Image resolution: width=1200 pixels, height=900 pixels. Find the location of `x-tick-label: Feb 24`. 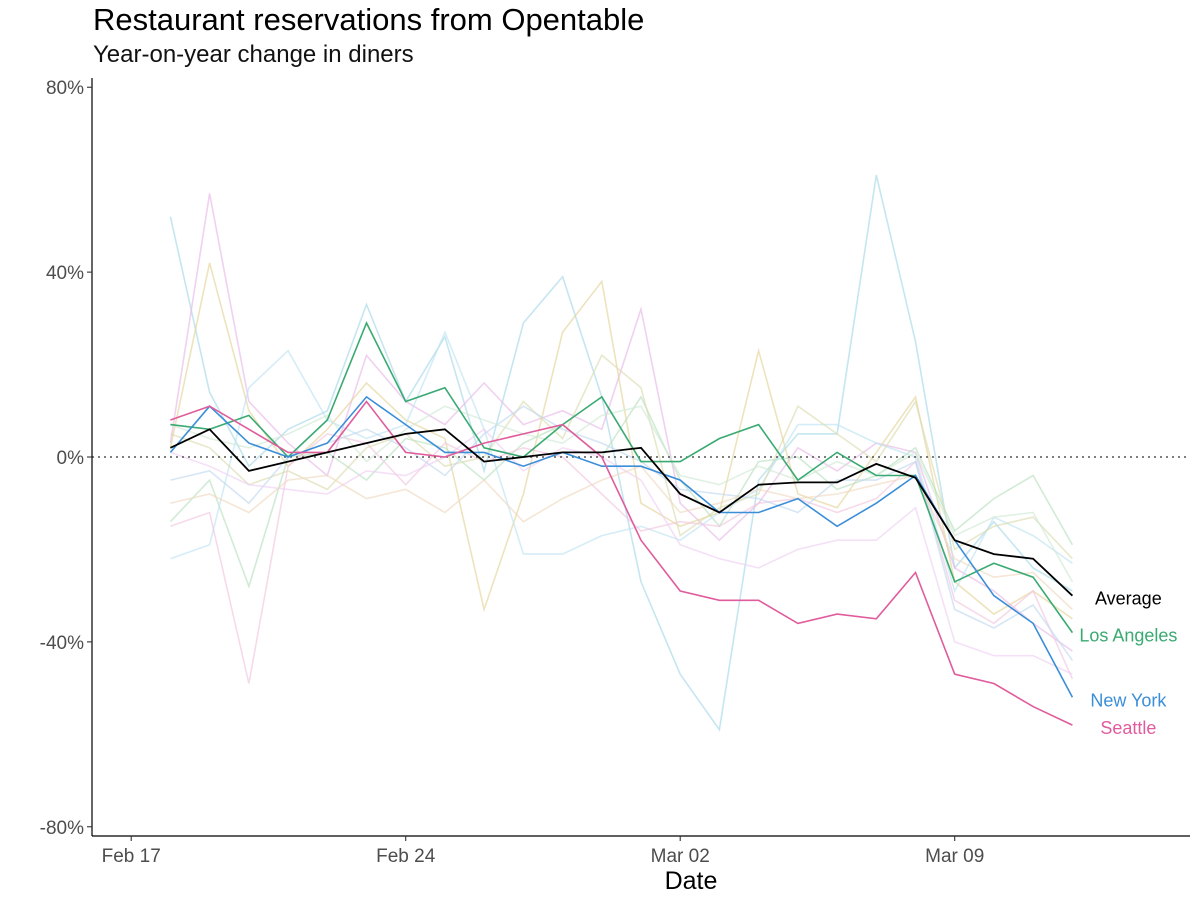

x-tick-label: Feb 24 is located at coordinates (406, 856).